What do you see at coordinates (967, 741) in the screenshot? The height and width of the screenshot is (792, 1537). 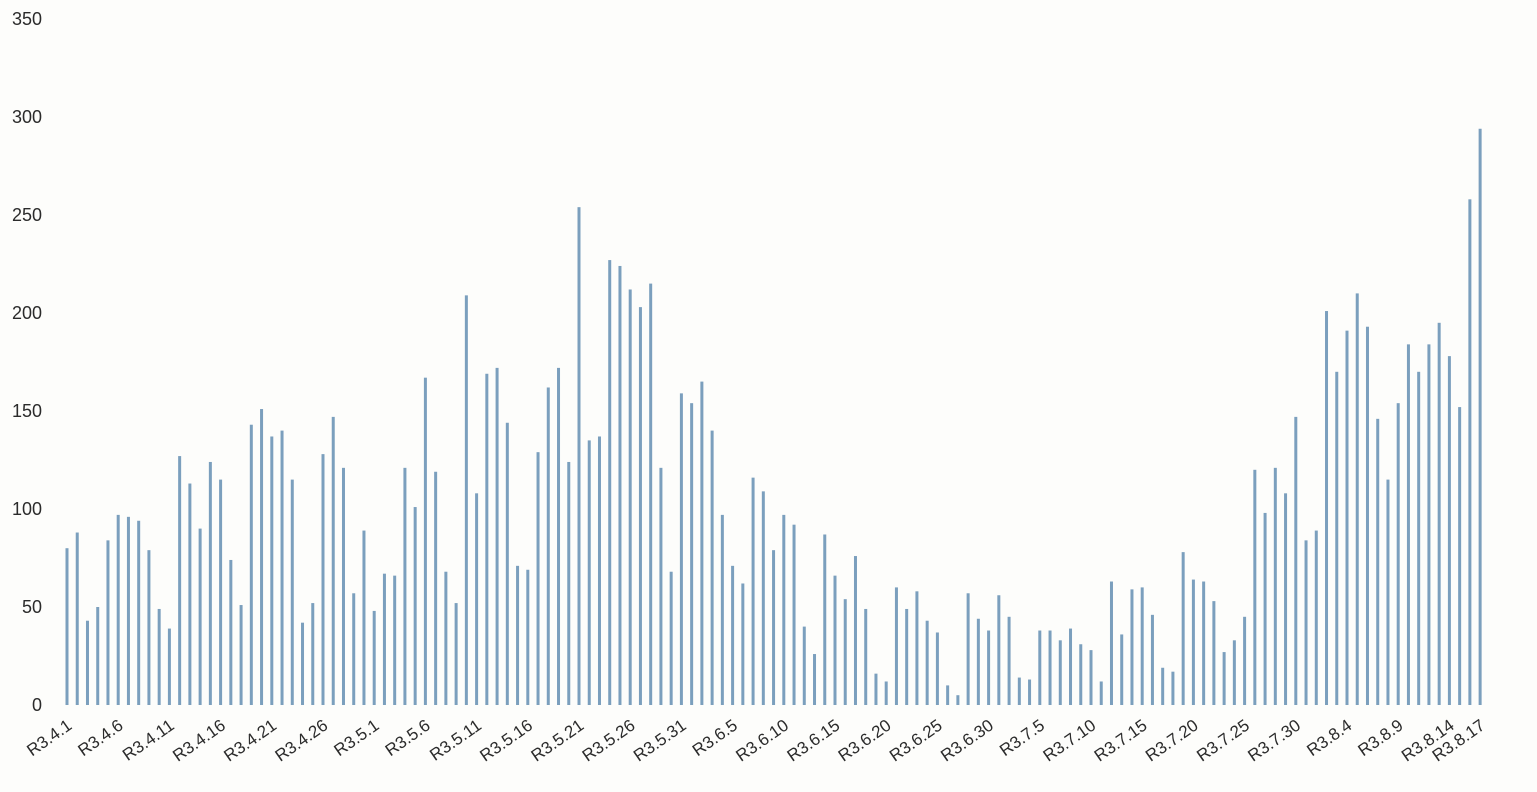 I see `x-tick-label: R3.6.30` at bounding box center [967, 741].